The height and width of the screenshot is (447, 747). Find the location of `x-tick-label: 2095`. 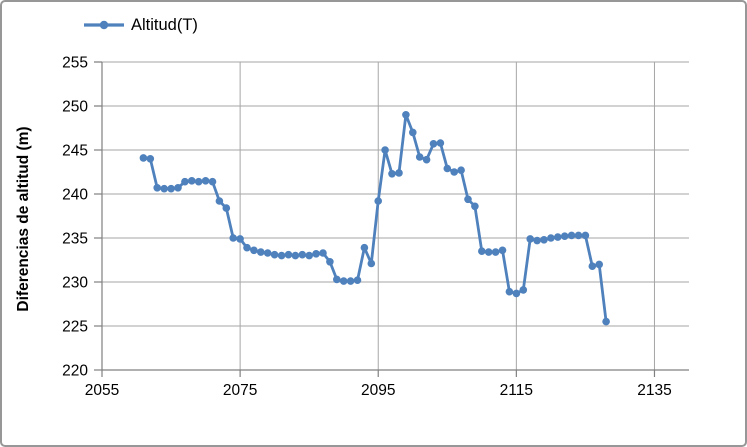

x-tick-label: 2095 is located at coordinates (378, 390).